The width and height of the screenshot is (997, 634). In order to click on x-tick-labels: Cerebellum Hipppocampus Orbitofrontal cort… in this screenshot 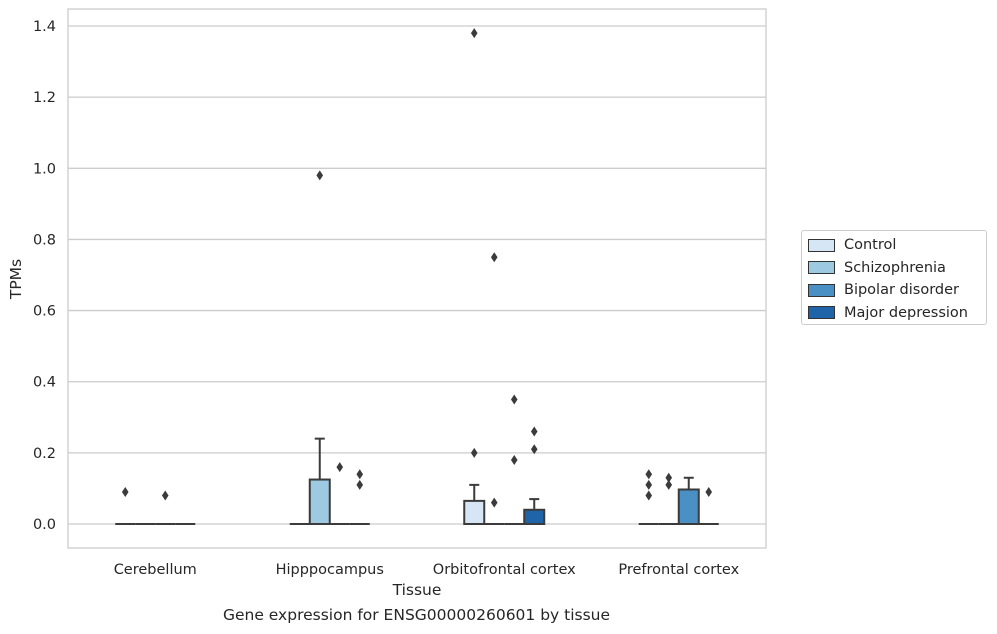, I will do `click(427, 570)`.